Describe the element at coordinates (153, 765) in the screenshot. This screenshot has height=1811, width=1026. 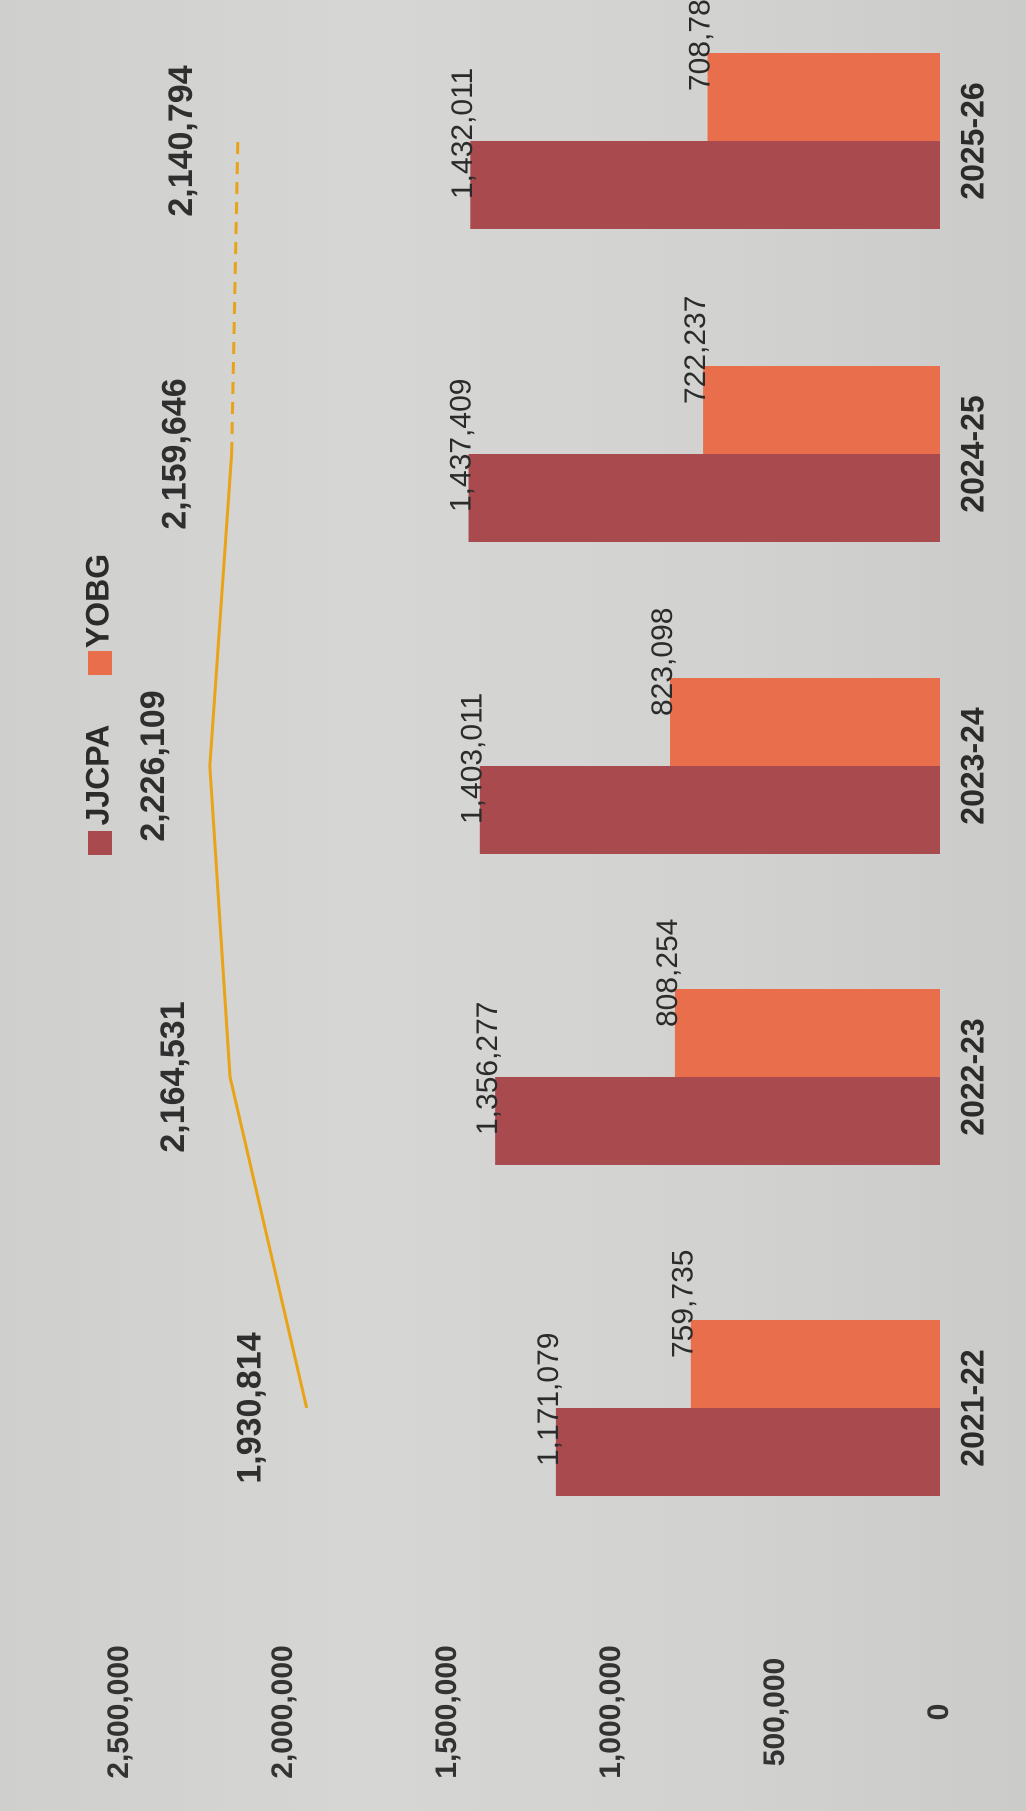
I see `data-label-line: 2,226,109` at that location.